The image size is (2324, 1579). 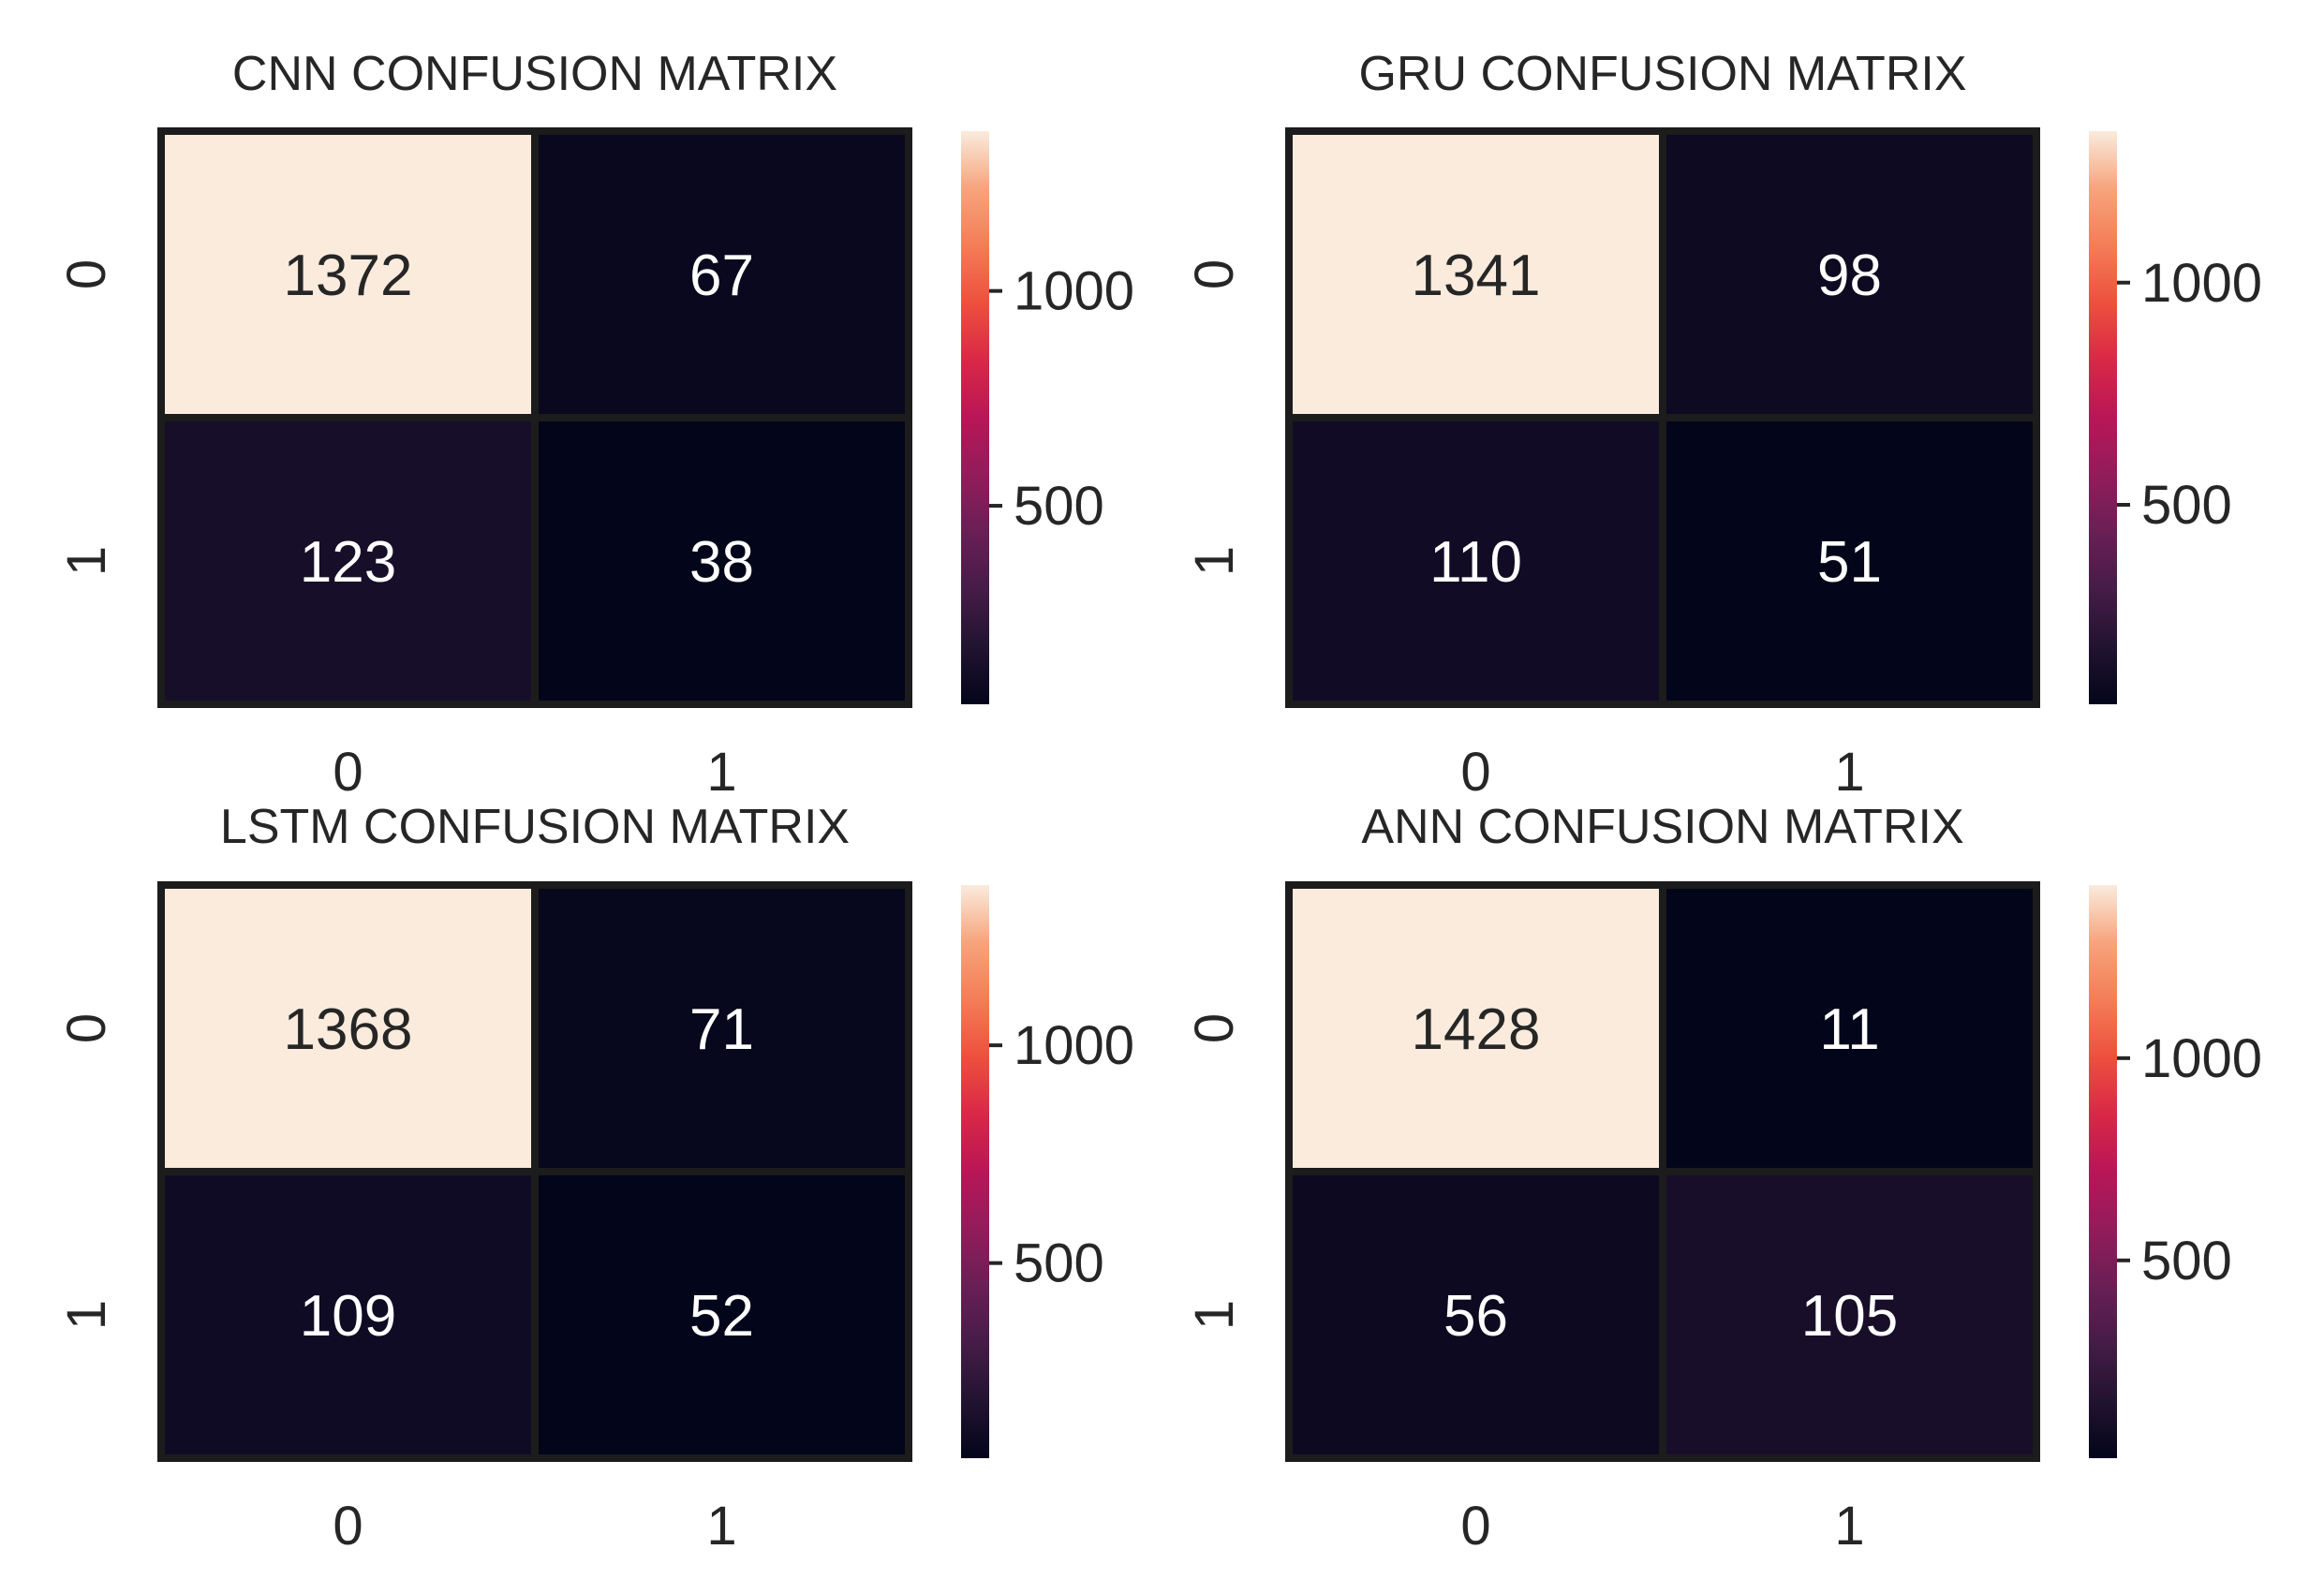 I want to click on cell-value-label: 51, so click(x=1850, y=562).